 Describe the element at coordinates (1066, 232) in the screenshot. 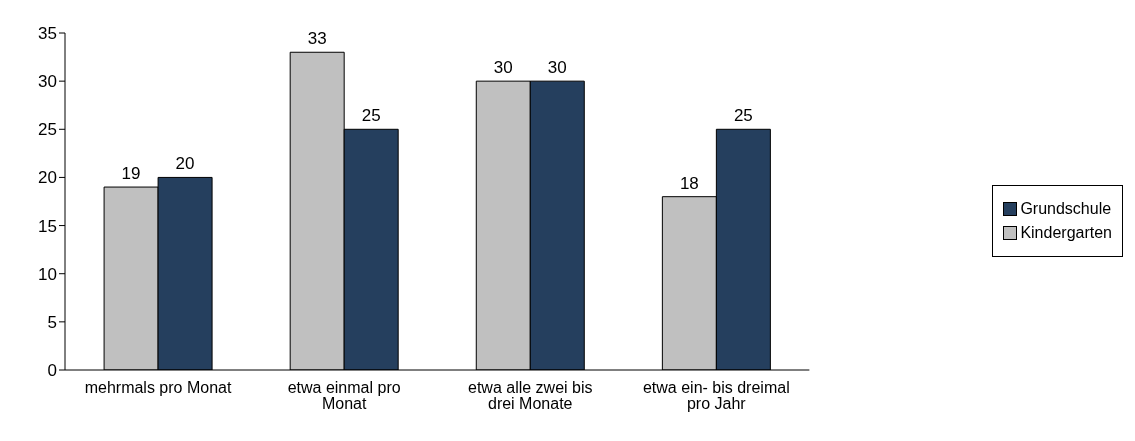

I see `legend-label: Kindergarten` at that location.